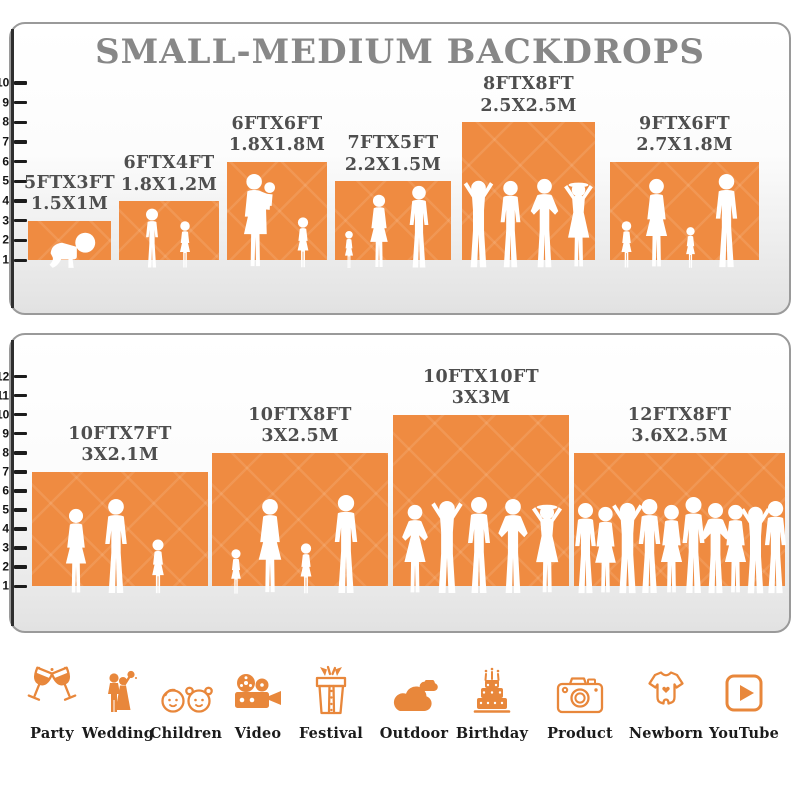 The image size is (800, 800). I want to click on backdrop-size-label: 10FTX8FT 3X2.5M, so click(299, 426).